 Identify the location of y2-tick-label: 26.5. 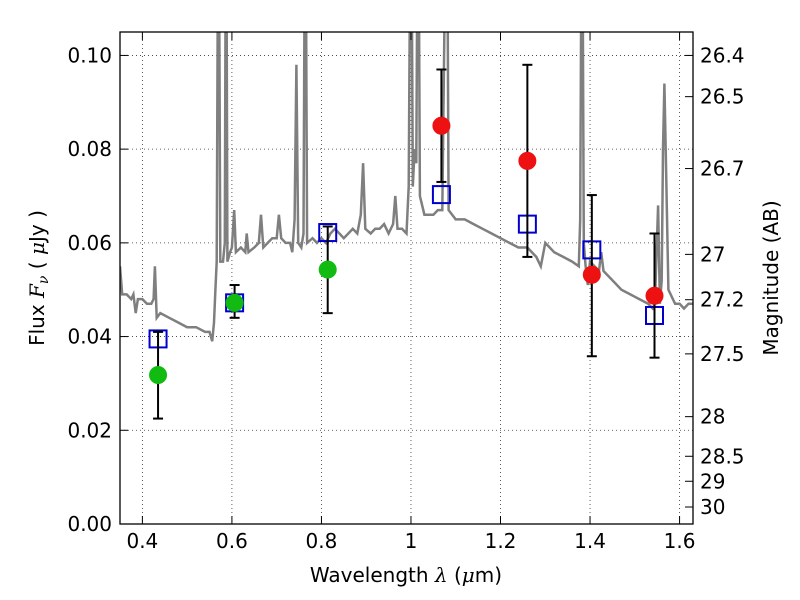
(722, 97).